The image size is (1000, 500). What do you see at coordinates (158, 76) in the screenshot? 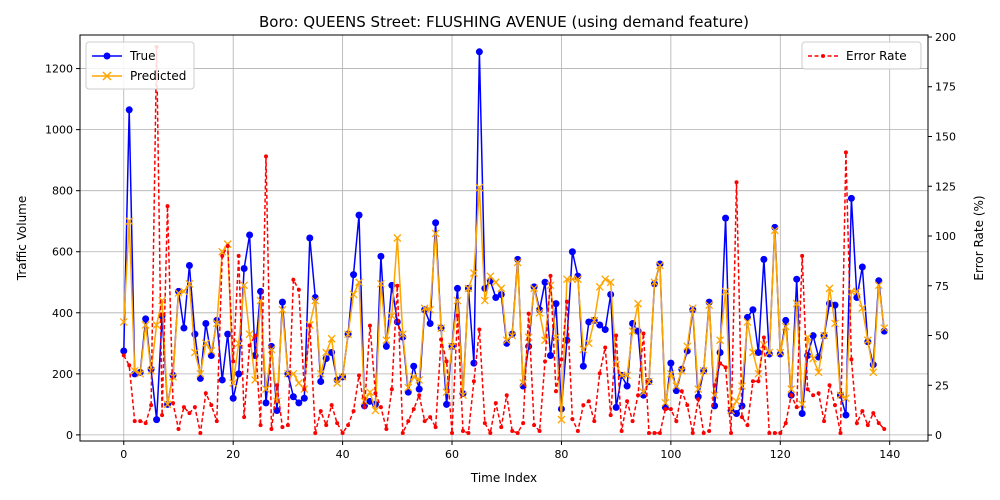
I see `legend-predicted-label: Predicted` at bounding box center [158, 76].